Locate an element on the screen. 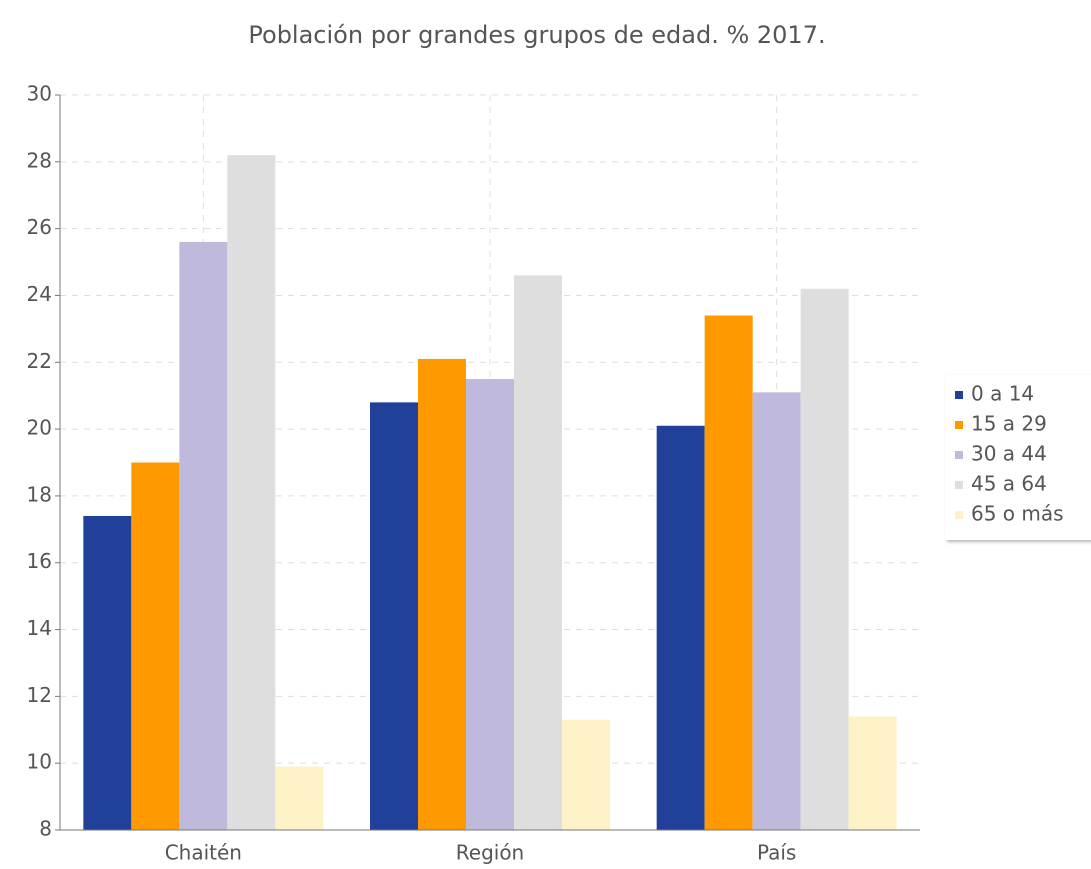 This screenshot has width=1091, height=869. y-tick-label: 20 is located at coordinates (39, 428).